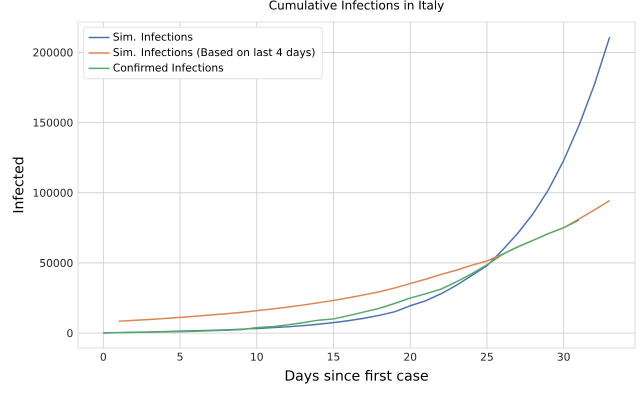 The height and width of the screenshot is (394, 641). What do you see at coordinates (357, 377) in the screenshot?
I see `x-axis-title: Days since first case` at bounding box center [357, 377].